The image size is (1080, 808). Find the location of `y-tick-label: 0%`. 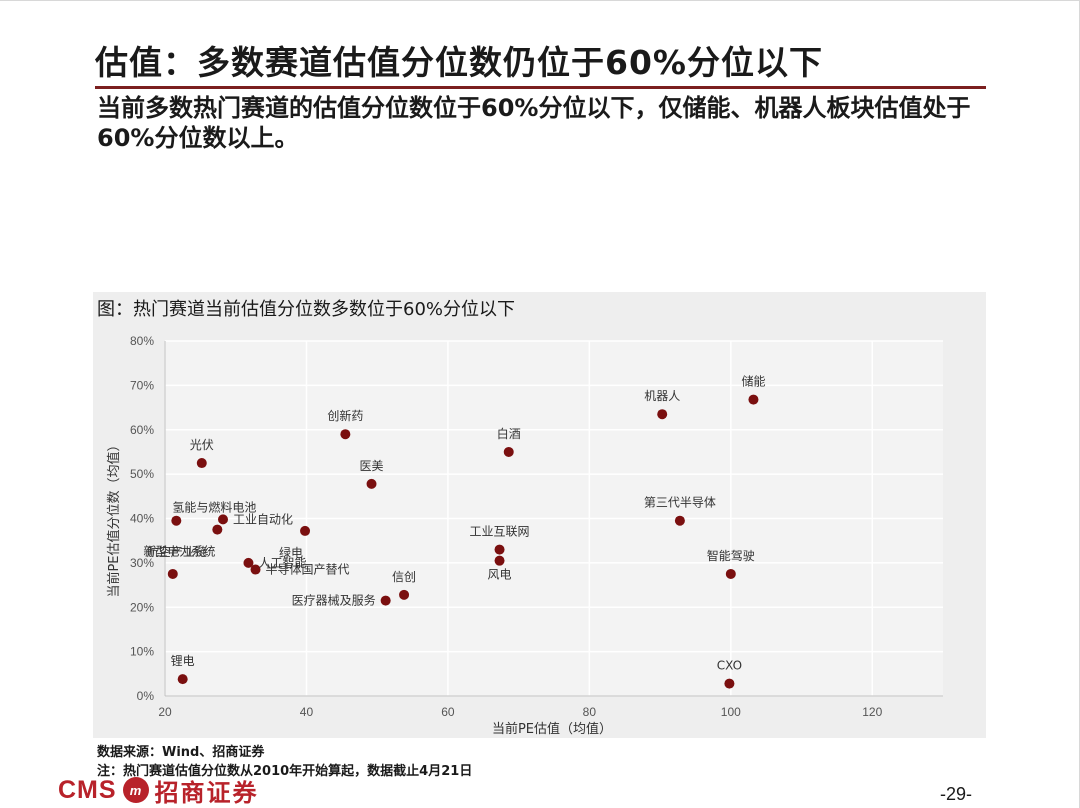

y-tick-label: 0% is located at coordinates (146, 696).